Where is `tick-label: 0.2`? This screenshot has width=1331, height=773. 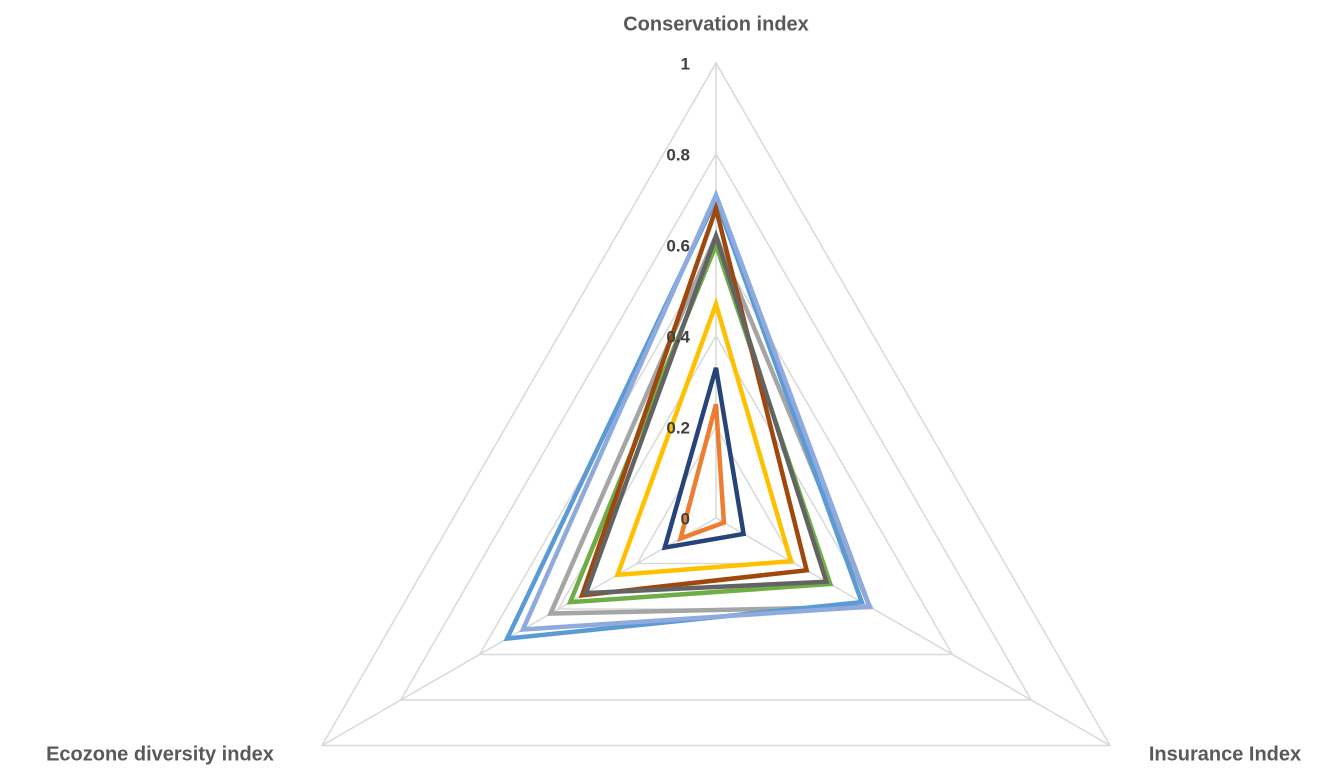
tick-label: 0.2 is located at coordinates (678, 427).